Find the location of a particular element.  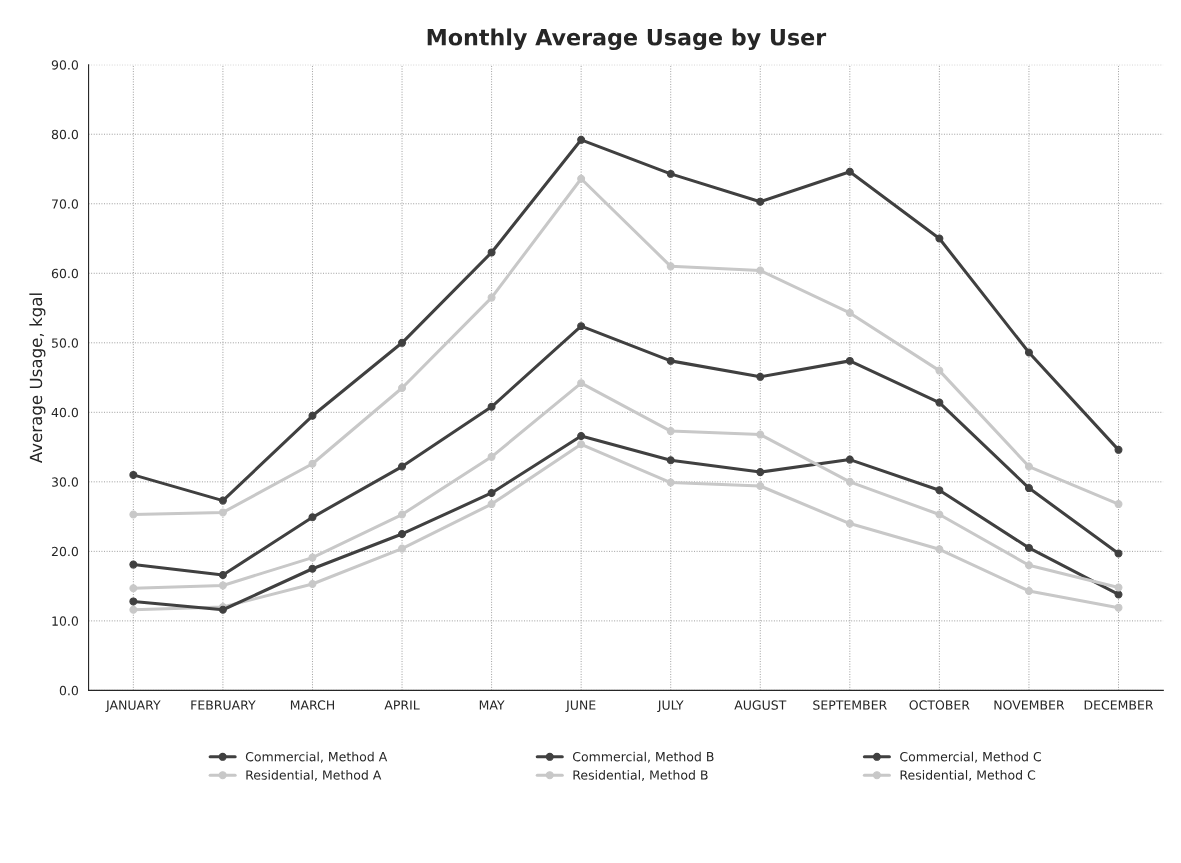

x-tick-label: JULY is located at coordinates (670, 706).